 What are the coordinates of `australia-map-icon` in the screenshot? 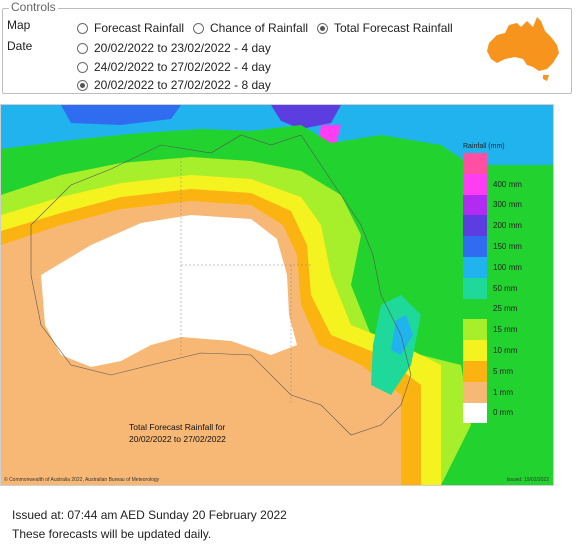 It's located at (524, 49).